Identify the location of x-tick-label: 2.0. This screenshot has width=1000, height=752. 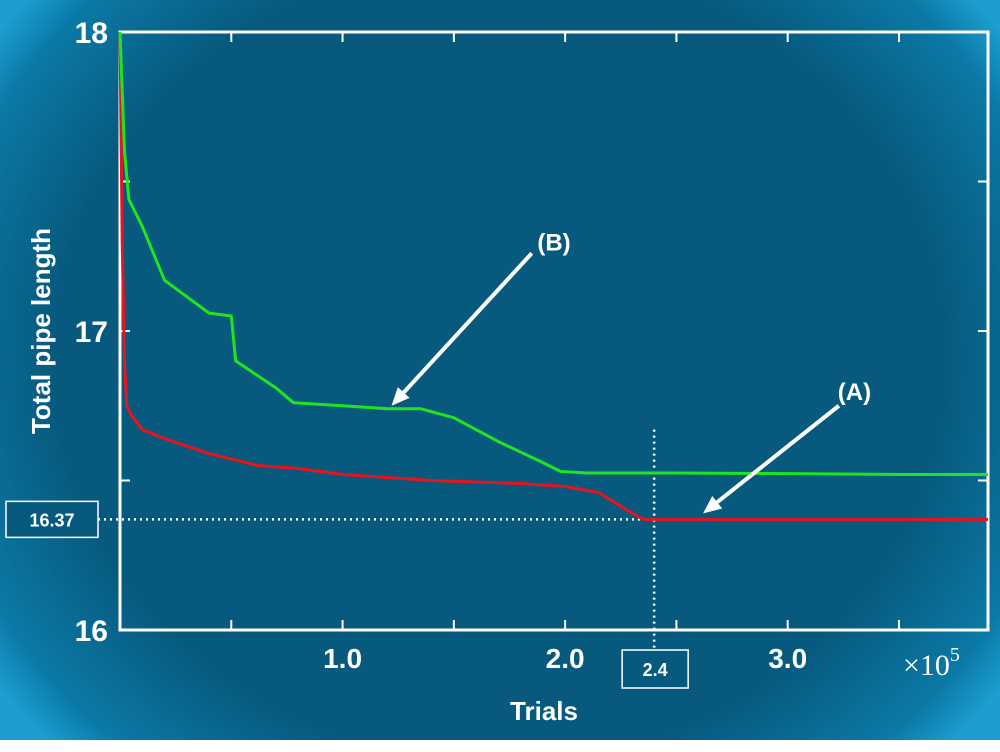
(565, 658).